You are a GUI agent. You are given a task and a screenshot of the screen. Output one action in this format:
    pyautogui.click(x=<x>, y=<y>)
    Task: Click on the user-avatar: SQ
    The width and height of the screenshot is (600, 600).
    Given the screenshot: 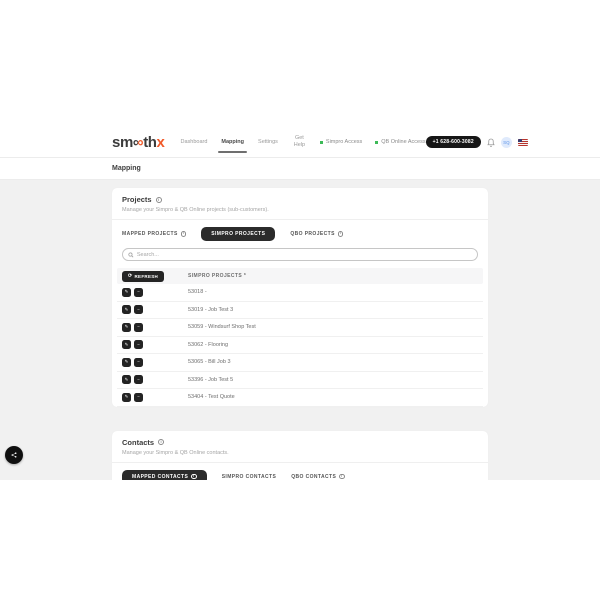 What is the action you would take?
    pyautogui.click(x=506, y=142)
    